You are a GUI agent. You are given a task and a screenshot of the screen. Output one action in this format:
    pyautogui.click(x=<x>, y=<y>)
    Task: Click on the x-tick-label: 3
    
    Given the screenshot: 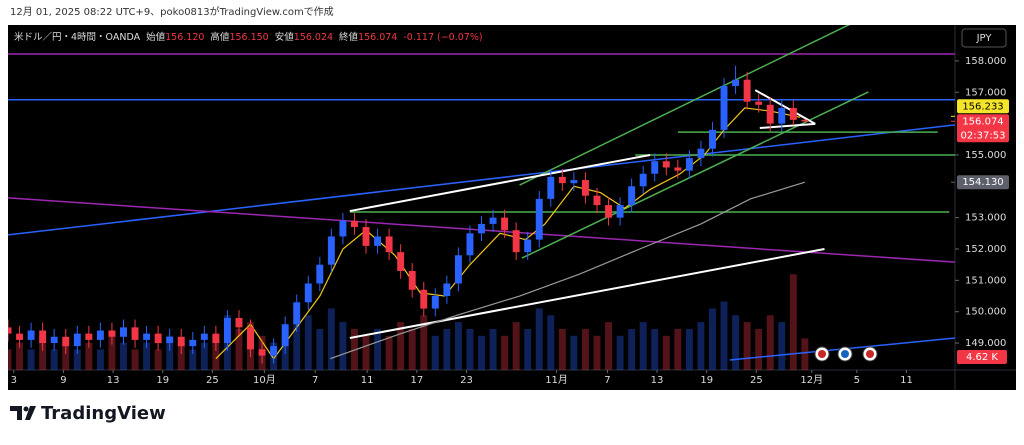 What is the action you would take?
    pyautogui.click(x=14, y=380)
    